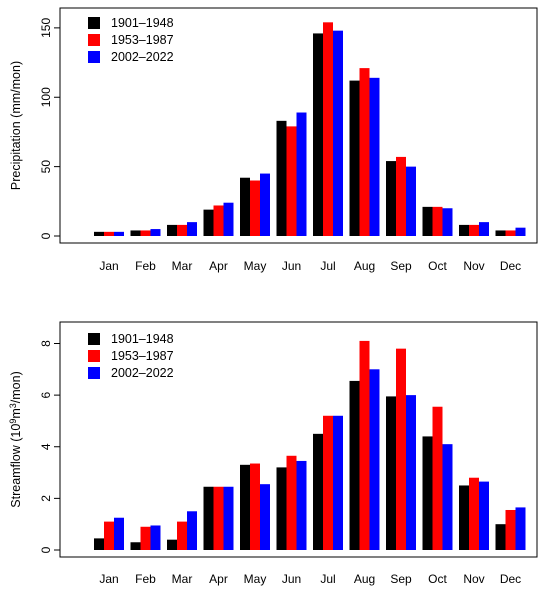 Image resolution: width=550 pixels, height=593 pixels. I want to click on y-tick-label: 150, so click(46, 28).